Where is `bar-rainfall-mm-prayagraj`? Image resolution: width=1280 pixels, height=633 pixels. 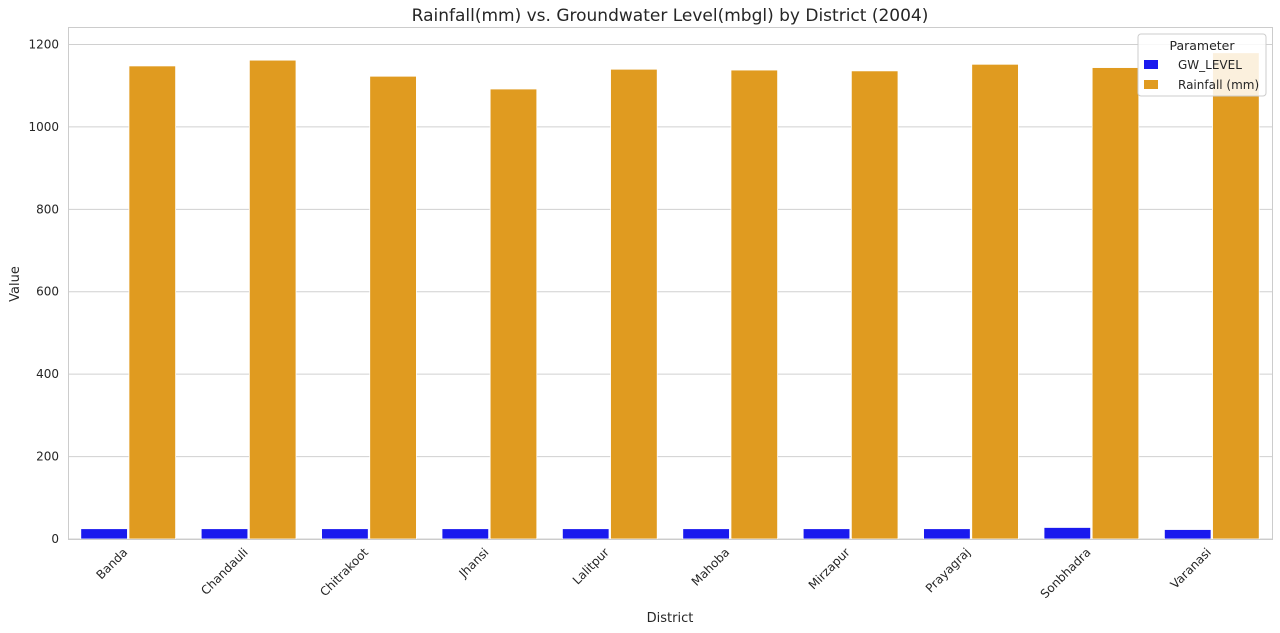
bar-rainfall-mm-prayagraj is located at coordinates (995, 301).